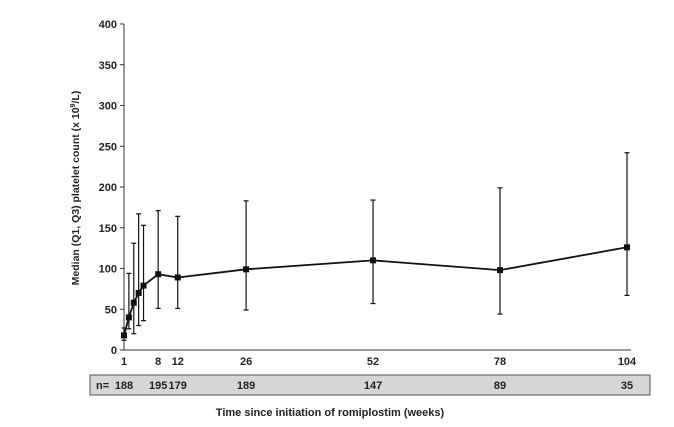 Image resolution: width=674 pixels, height=427 pixels. I want to click on y-tick-label: 400, so click(108, 25).